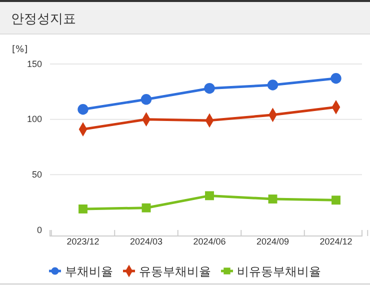 Image resolution: width=370 pixels, height=285 pixels. Describe the element at coordinates (336, 241) in the screenshot. I see `x-tick-label: 2024/12` at that location.